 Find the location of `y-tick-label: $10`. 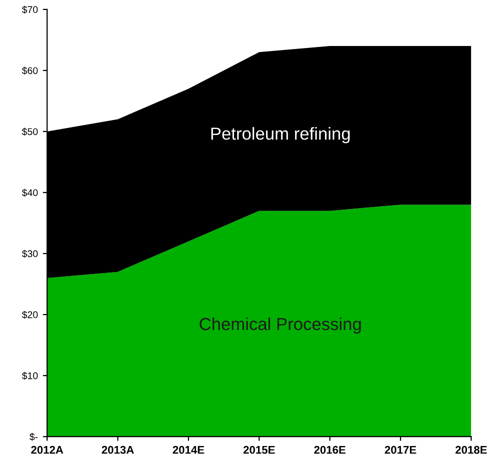

y-tick-label: $10 is located at coordinates (30, 376).